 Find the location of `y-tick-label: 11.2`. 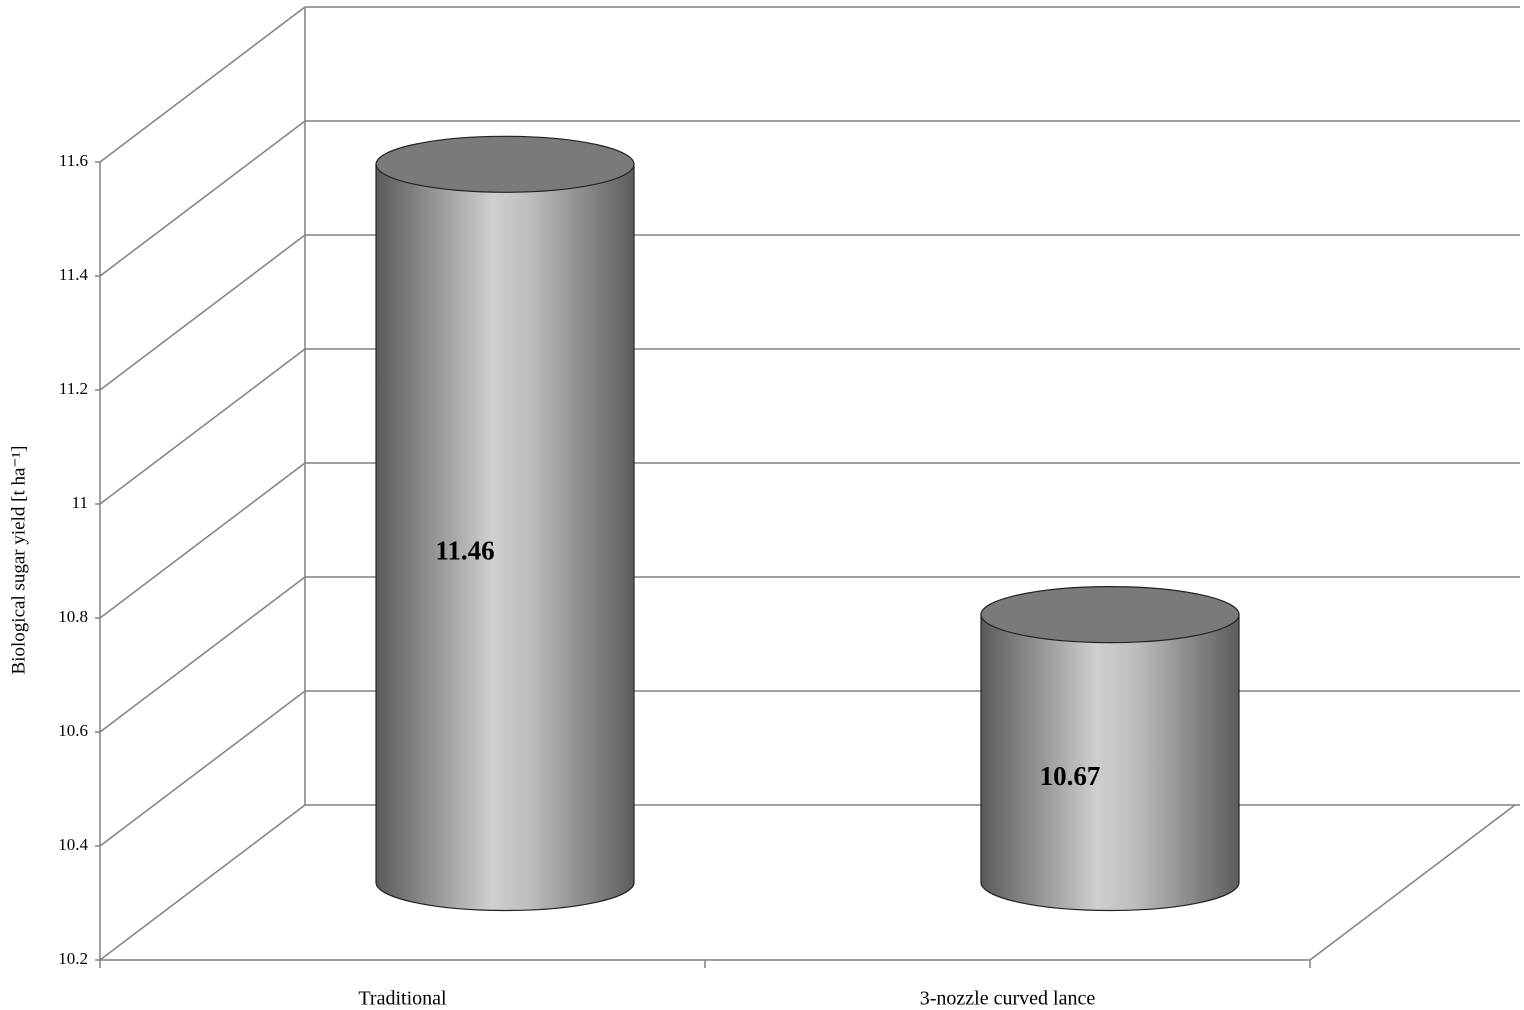

y-tick-label: 11.2 is located at coordinates (73, 388).